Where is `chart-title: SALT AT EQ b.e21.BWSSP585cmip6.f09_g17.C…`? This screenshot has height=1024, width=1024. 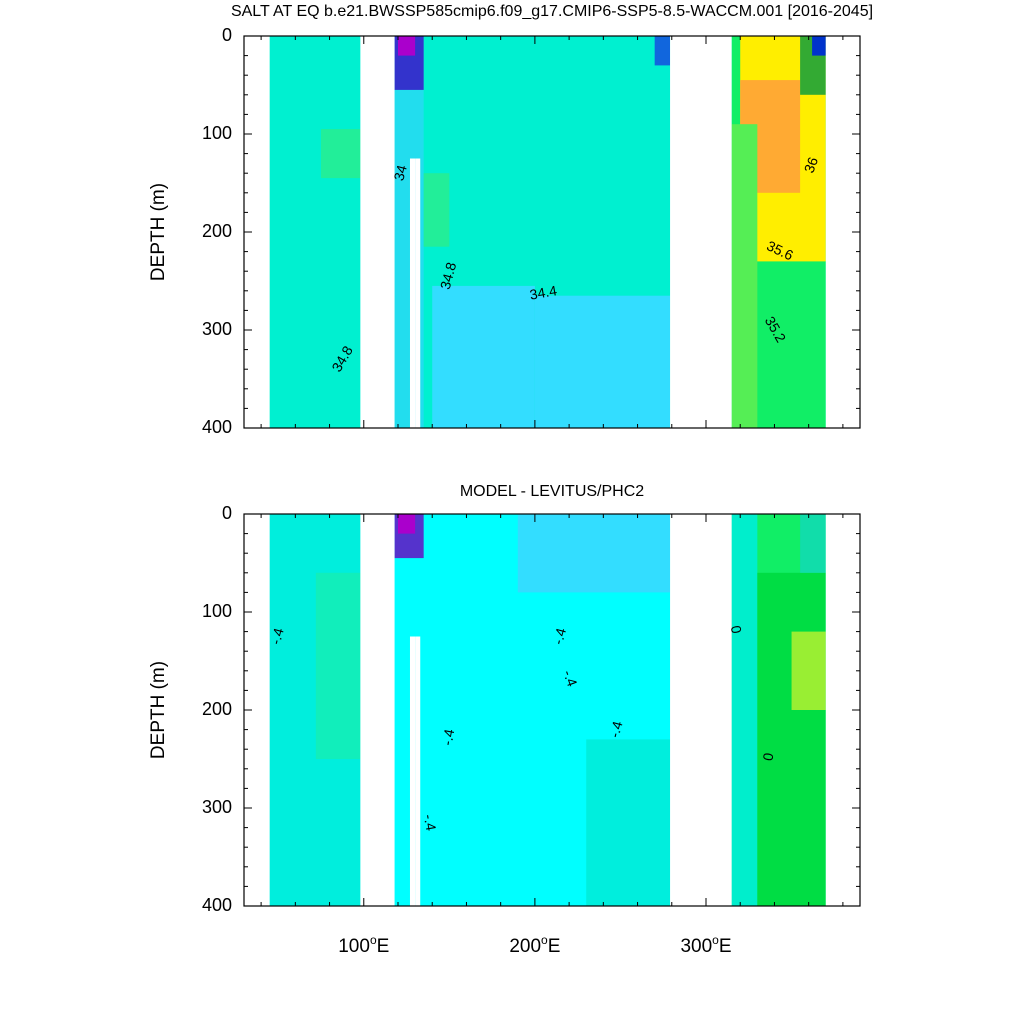
chart-title: SALT AT EQ b.e21.BWSSP585cmip6.f09_g17.C… is located at coordinates (552, 11).